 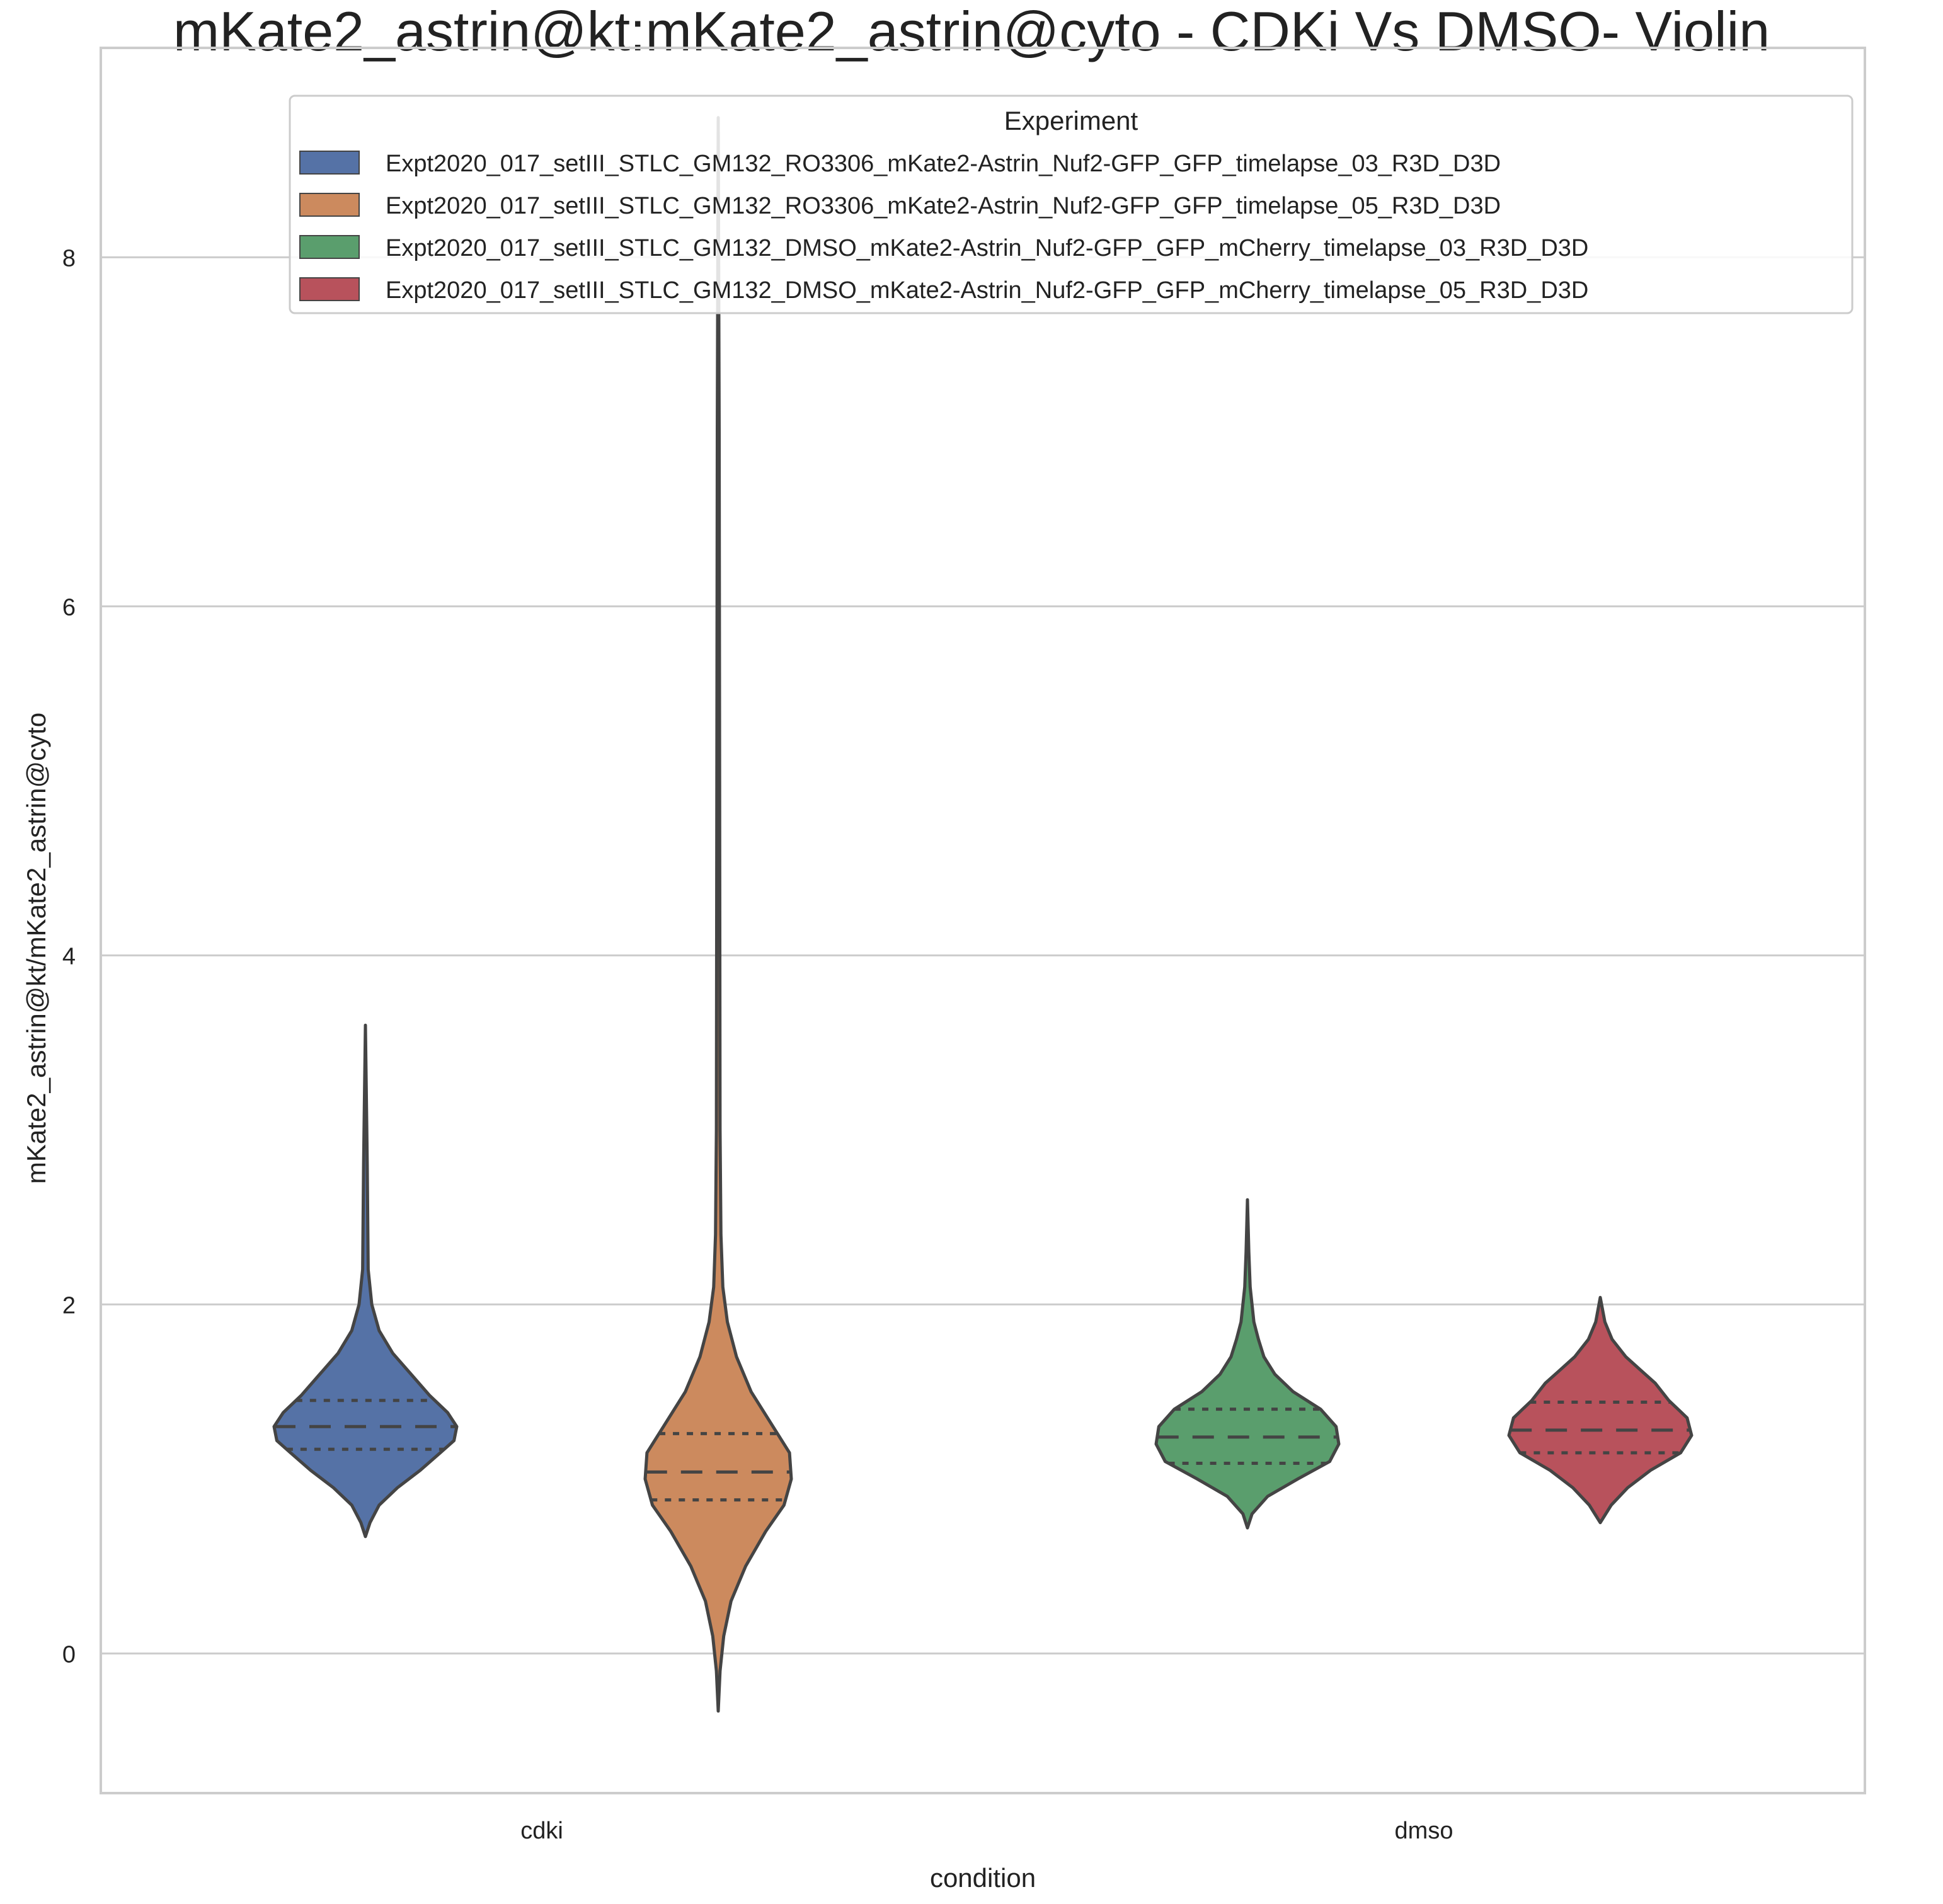 What do you see at coordinates (1071, 120) in the screenshot?
I see `legend-title: Experiment` at bounding box center [1071, 120].